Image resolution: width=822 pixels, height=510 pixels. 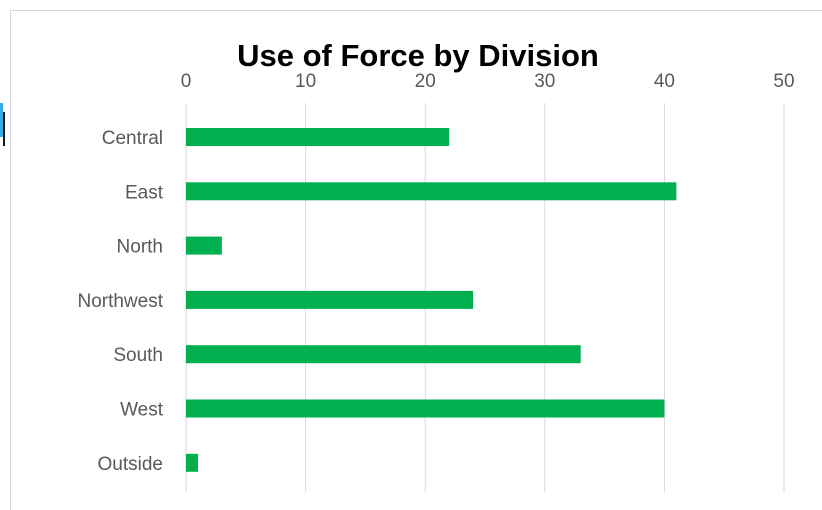 I want to click on category-label-west: West, so click(x=142, y=410).